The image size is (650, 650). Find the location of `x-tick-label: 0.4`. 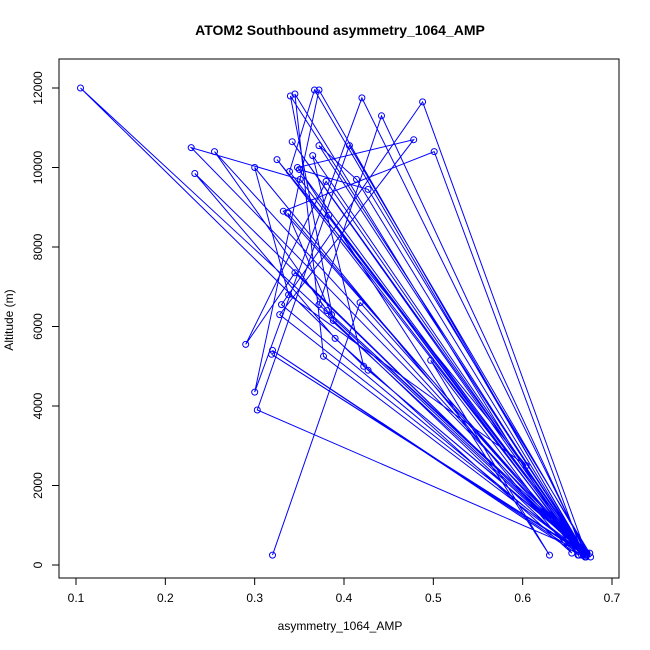

x-tick-label: 0.4 is located at coordinates (344, 598).